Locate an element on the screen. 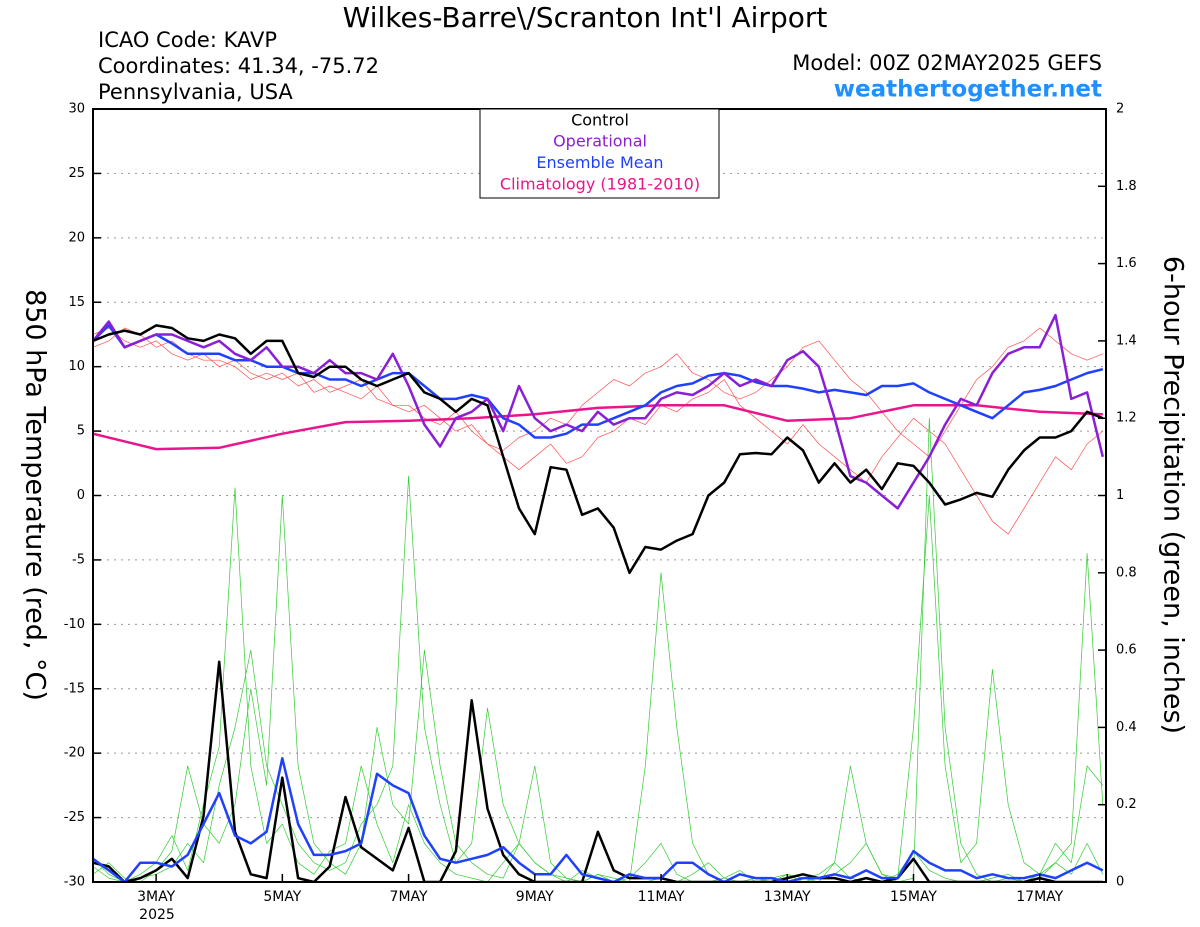 This screenshot has width=1200, height=927. y-tick-label: 0 is located at coordinates (81, 495).